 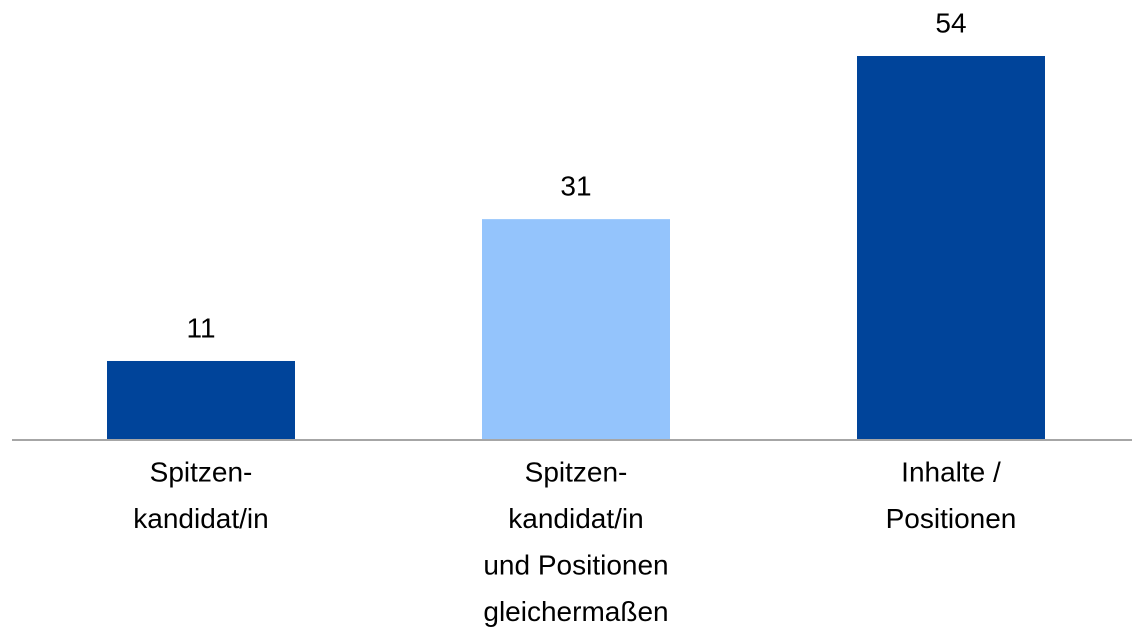 What do you see at coordinates (951, 471) in the screenshot?
I see `x-tick-label: Inhalte /` at bounding box center [951, 471].